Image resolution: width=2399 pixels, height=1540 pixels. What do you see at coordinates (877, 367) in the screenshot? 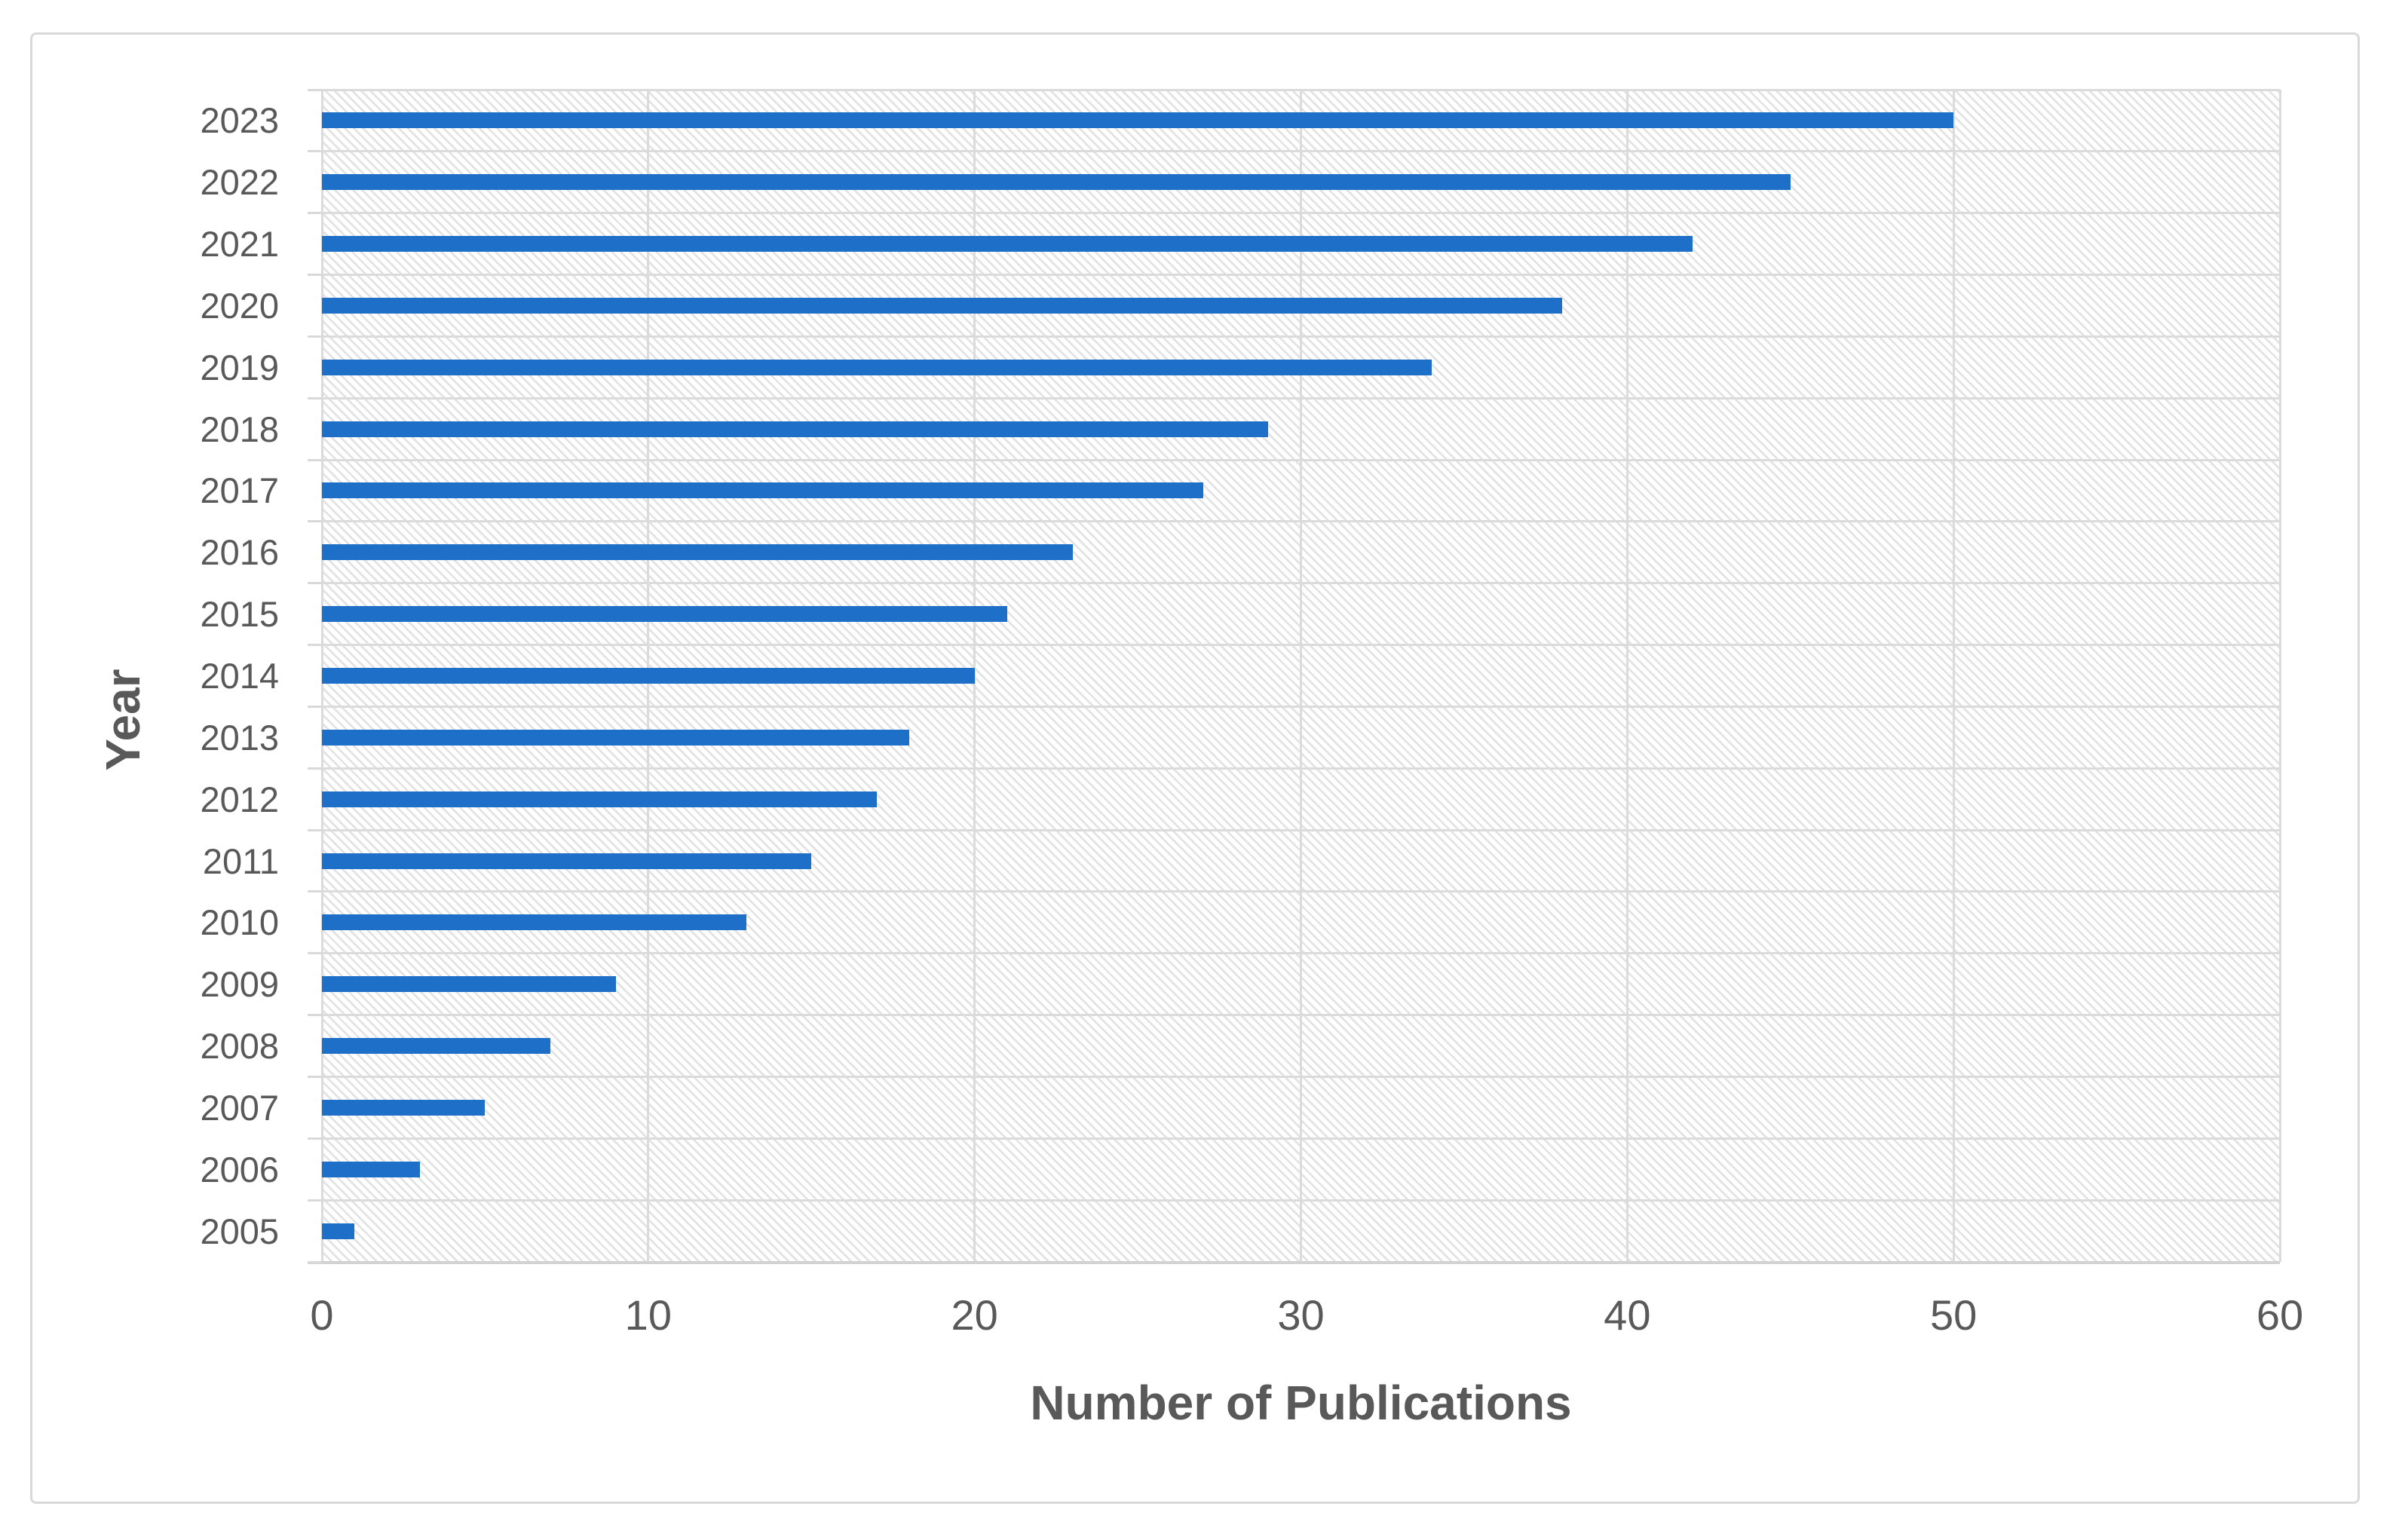
I see `bar-2019` at bounding box center [877, 367].